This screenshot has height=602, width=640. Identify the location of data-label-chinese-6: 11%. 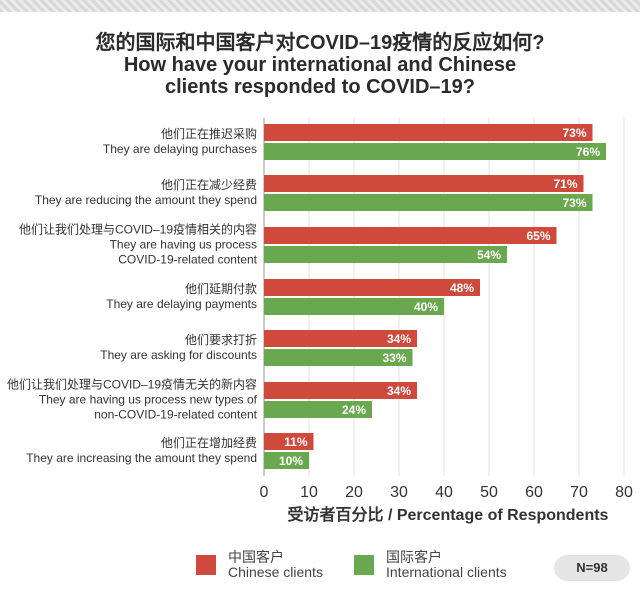
(296, 442).